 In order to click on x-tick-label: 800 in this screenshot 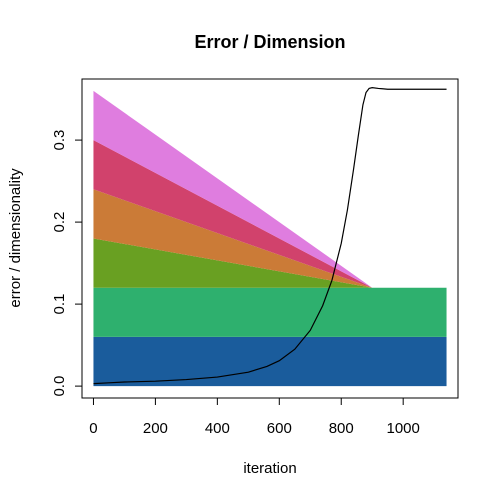, I will do `click(341, 428)`.